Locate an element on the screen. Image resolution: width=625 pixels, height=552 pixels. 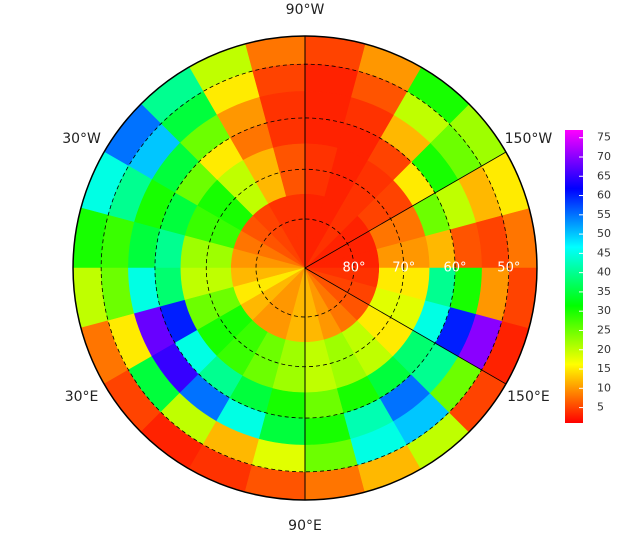
latitude-label: 70° is located at coordinates (403, 268).